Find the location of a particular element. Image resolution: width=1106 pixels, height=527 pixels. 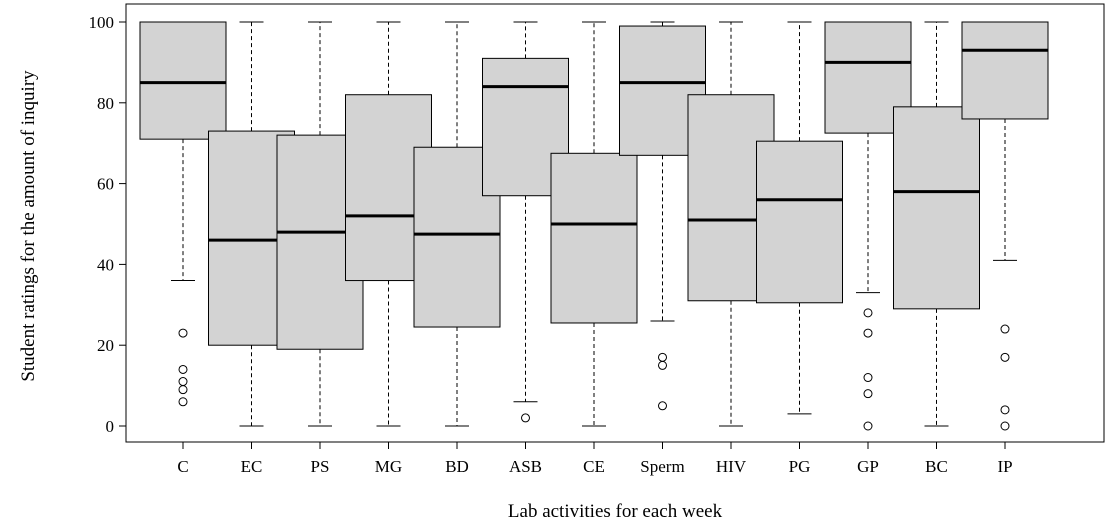

x-tick-label: PS is located at coordinates (320, 466).